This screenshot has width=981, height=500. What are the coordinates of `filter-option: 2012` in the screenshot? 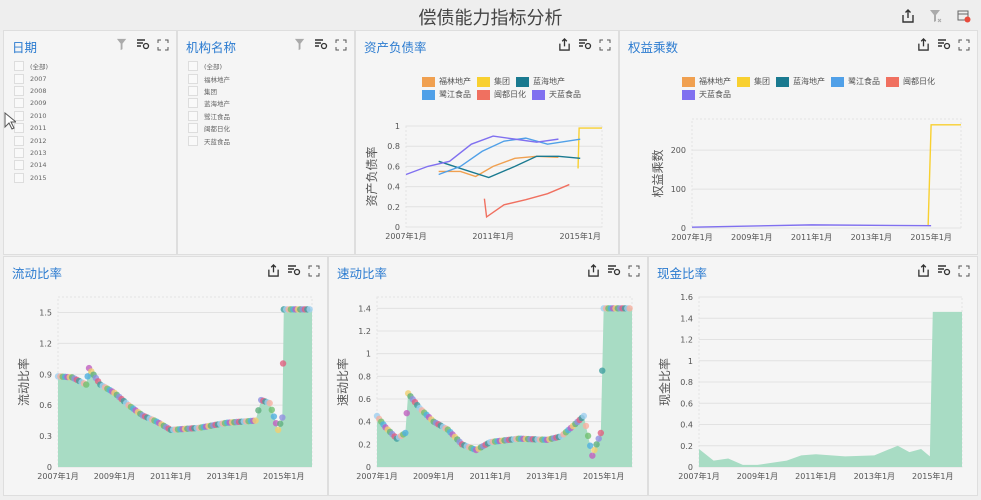 It's located at (31, 140).